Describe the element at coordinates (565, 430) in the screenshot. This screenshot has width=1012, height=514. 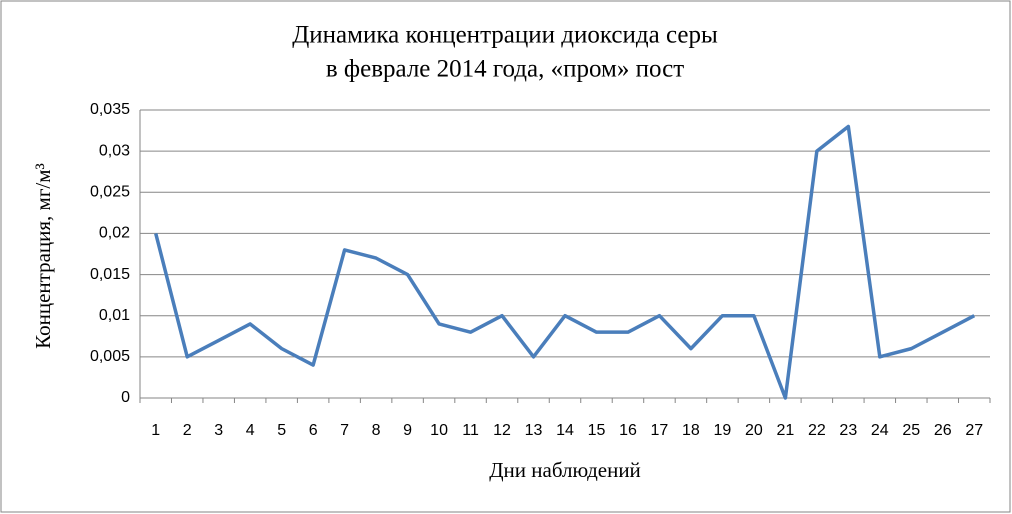
I see `x-tick-label: 14` at that location.